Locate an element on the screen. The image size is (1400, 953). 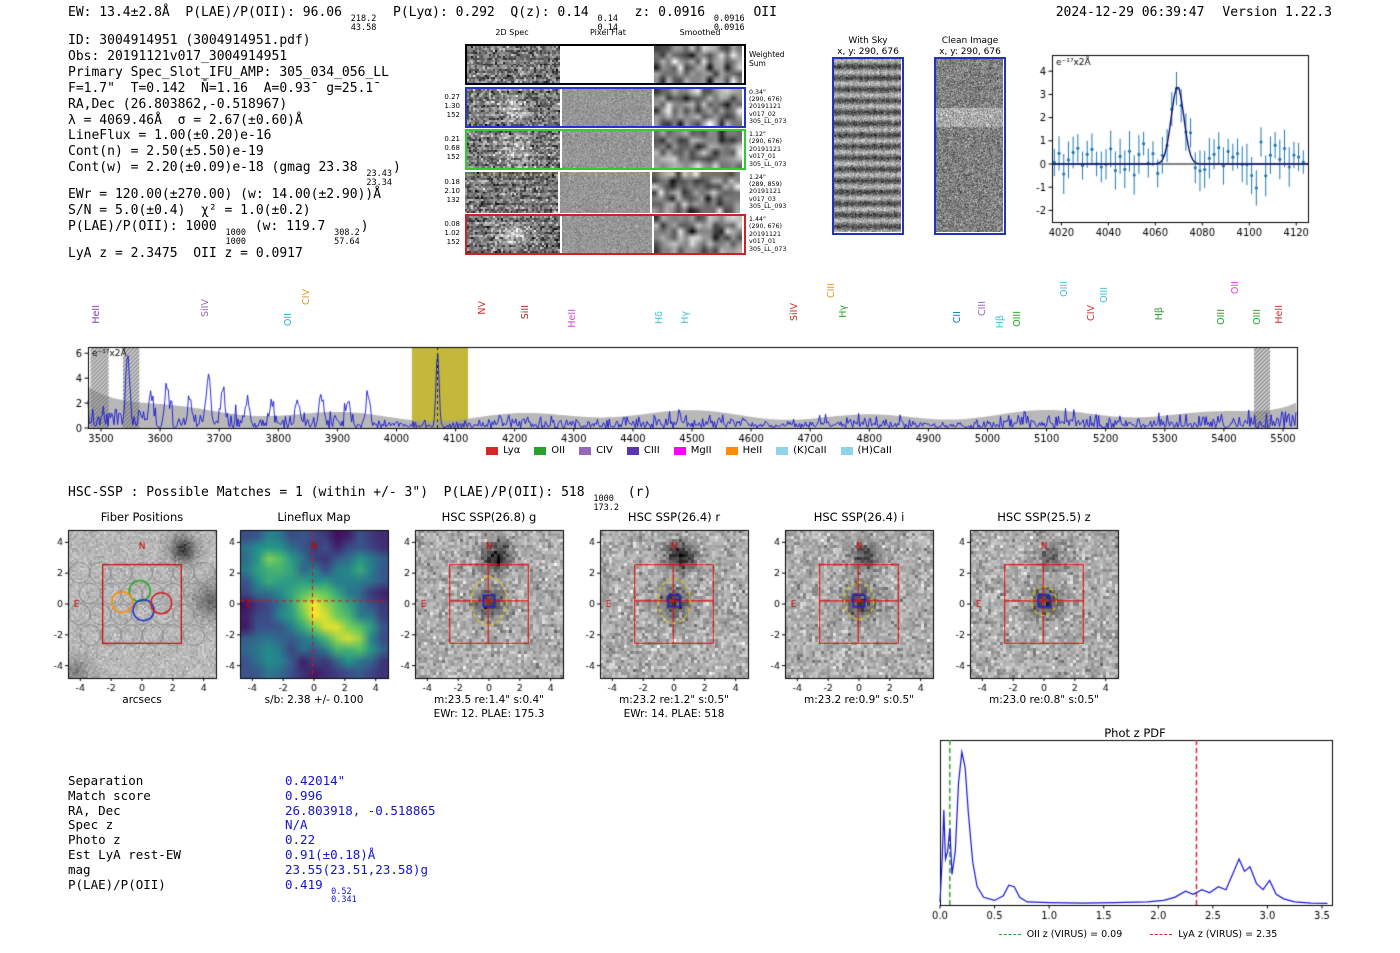
emission-line-marker: SiIV is located at coordinates (206, 308).